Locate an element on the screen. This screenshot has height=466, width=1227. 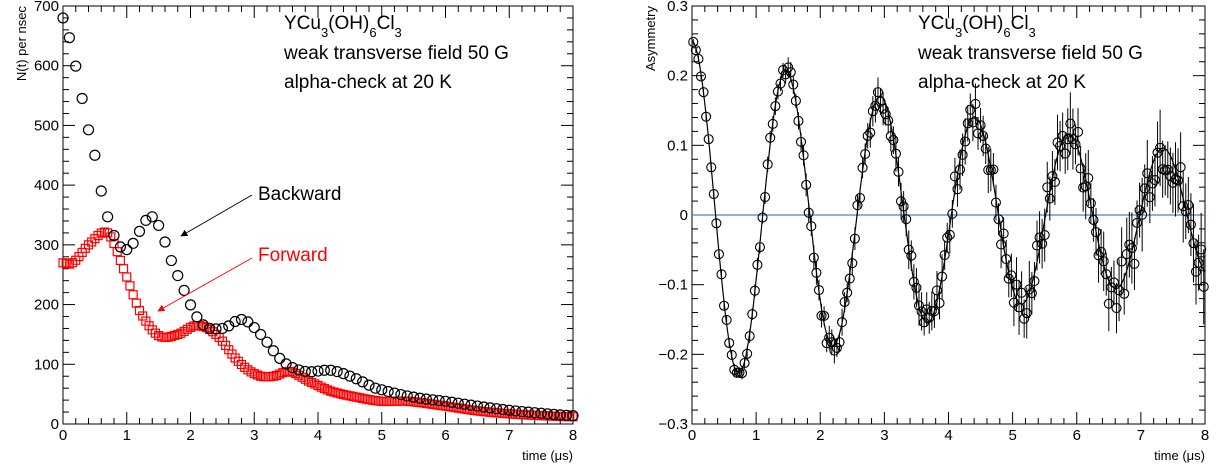
left-y-tick-label: 700 is located at coordinates (46, 7).